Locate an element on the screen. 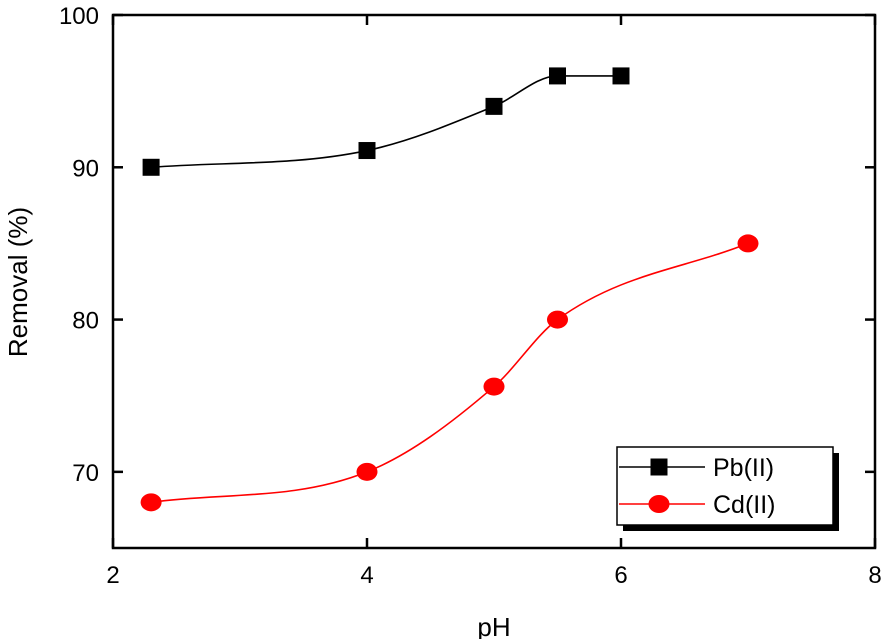 The height and width of the screenshot is (639, 886). legend-marker-cdii is located at coordinates (659, 504).